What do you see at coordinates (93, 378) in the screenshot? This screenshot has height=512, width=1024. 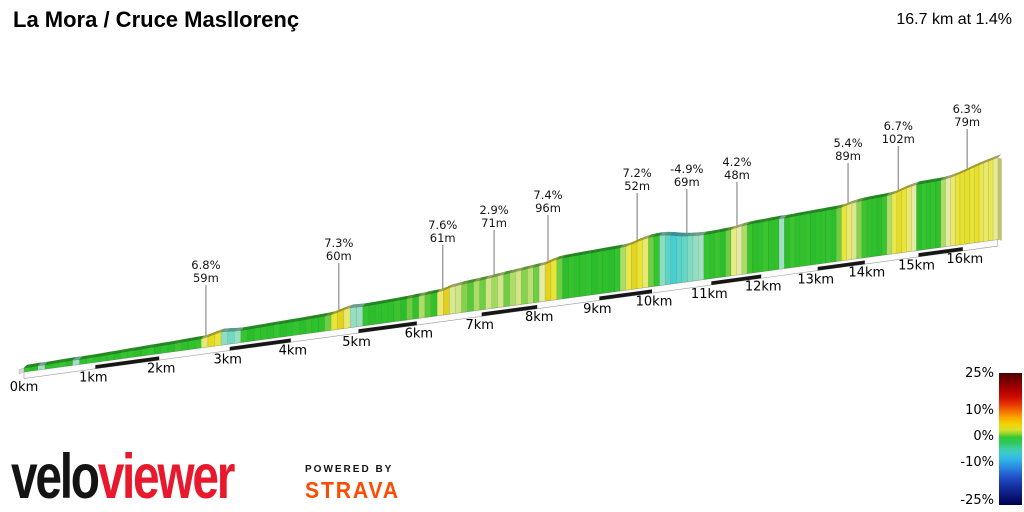 I see `km-tick-label: 1km` at bounding box center [93, 378].